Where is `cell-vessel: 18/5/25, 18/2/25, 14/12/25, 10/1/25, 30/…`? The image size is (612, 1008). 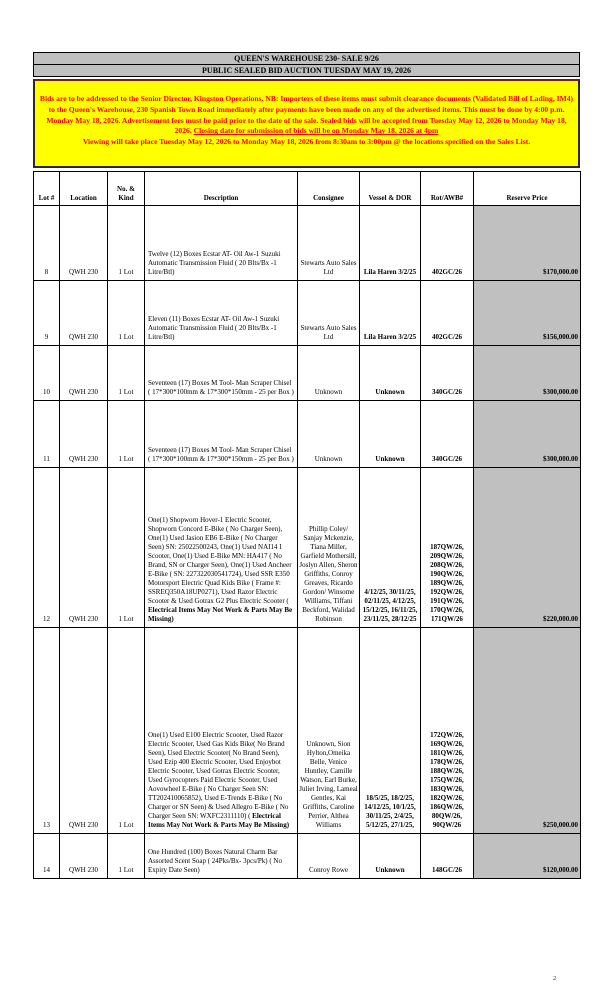 cell-vessel: 18/5/25, 18/2/25, 14/12/25, 10/1/25, 30/… is located at coordinates (390, 730).